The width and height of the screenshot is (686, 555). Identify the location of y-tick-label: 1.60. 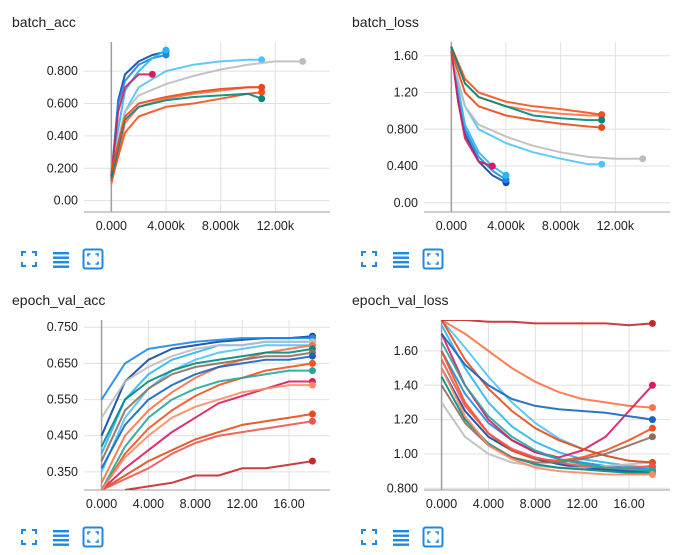
(406, 56).